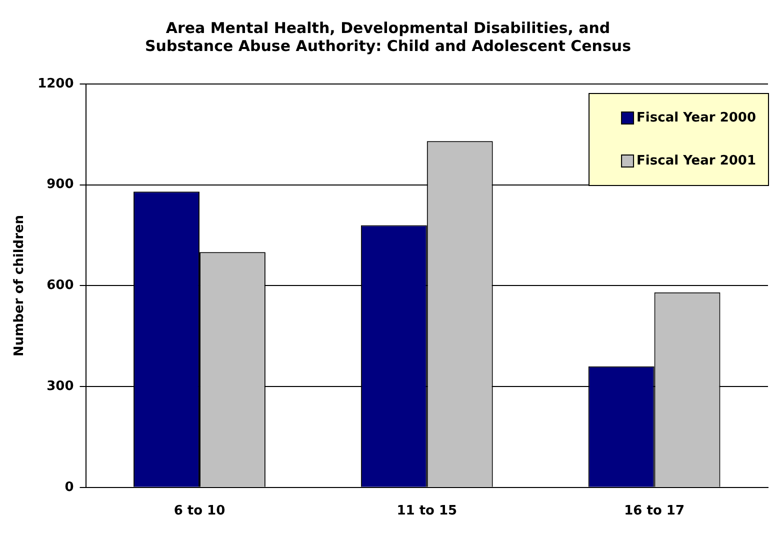 Image resolution: width=780 pixels, height=535 pixels. I want to click on y-tick-label: 900, so click(60, 184).